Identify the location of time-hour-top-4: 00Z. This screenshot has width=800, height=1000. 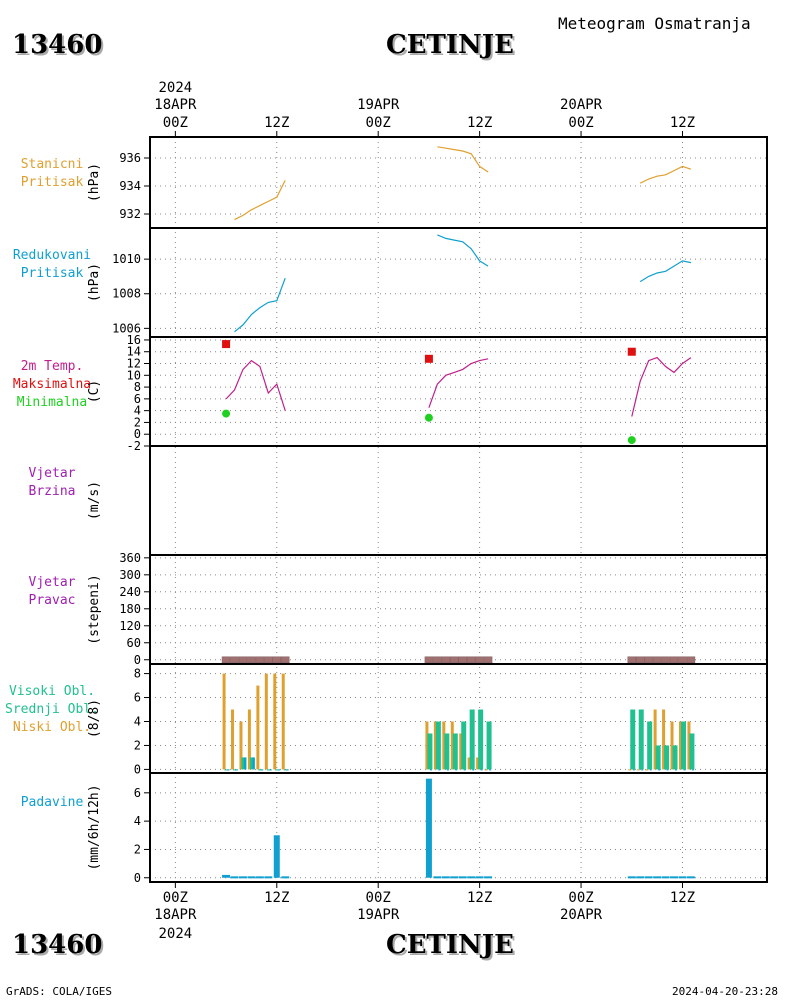
(580, 123).